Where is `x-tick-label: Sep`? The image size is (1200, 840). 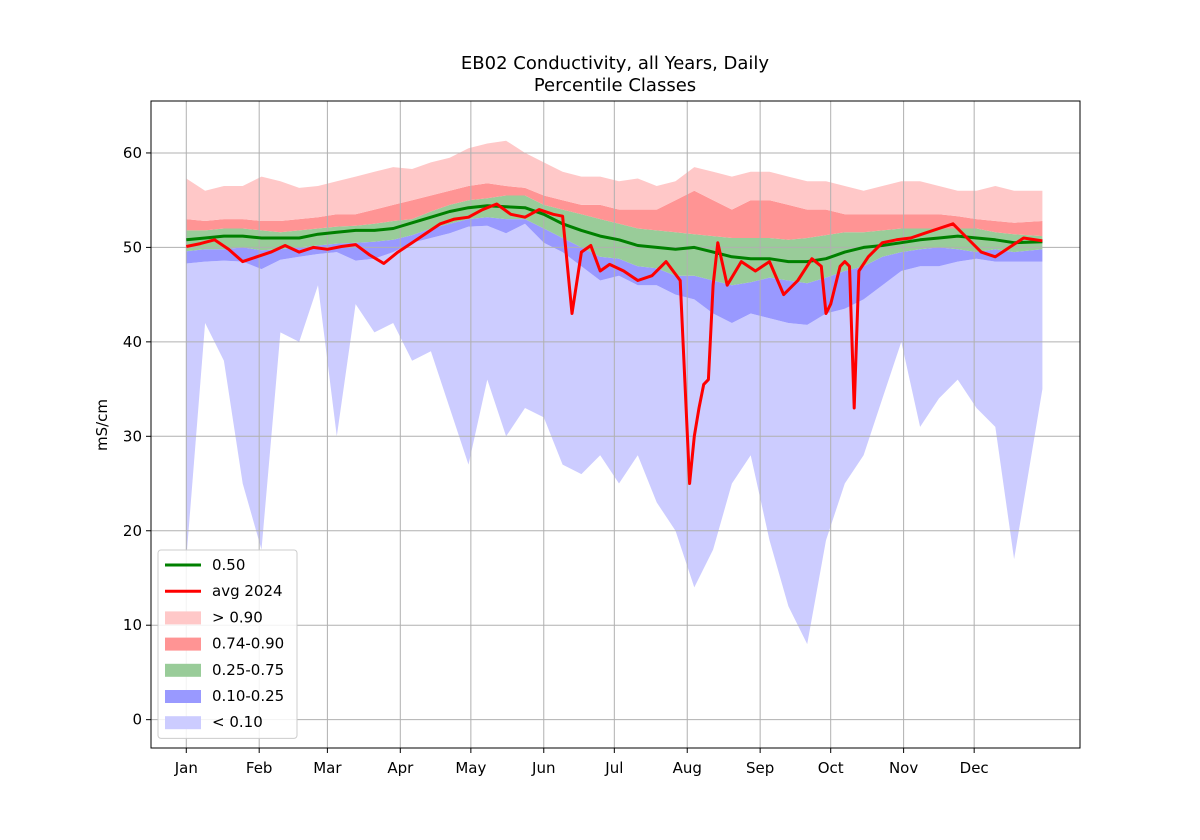
x-tick-label: Sep is located at coordinates (760, 768).